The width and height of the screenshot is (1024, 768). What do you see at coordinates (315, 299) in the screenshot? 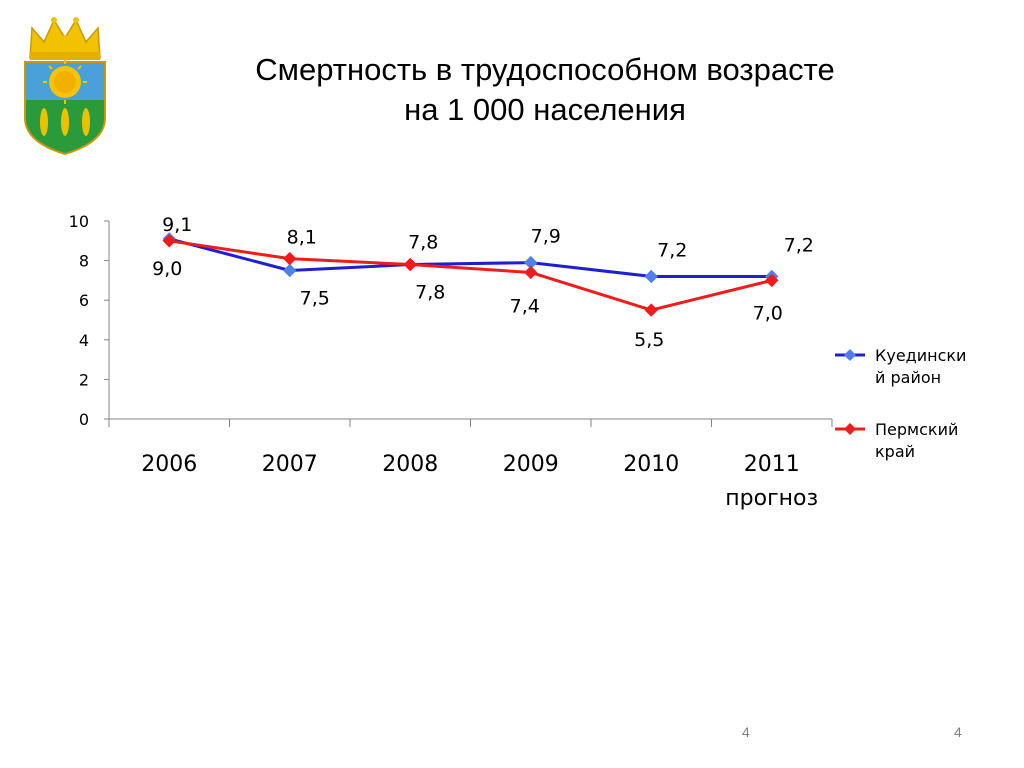
I see `data-label: 7,5` at bounding box center [315, 299].